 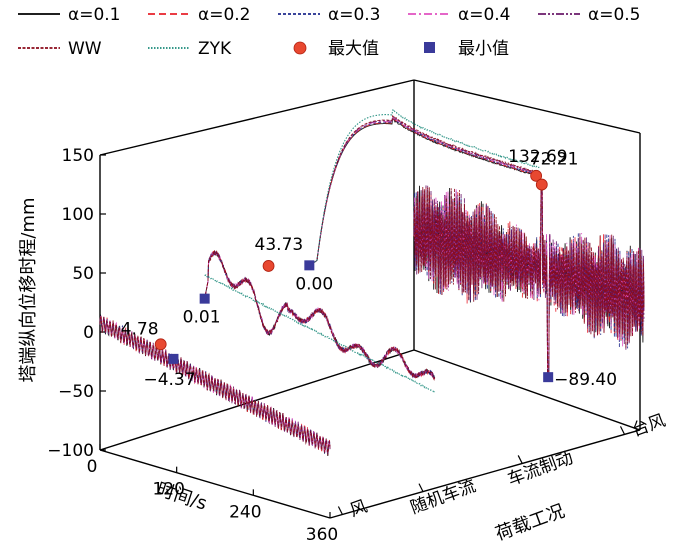 What do you see at coordinates (85, 49) in the screenshot?
I see `legend-label-ww: WW` at bounding box center [85, 49].